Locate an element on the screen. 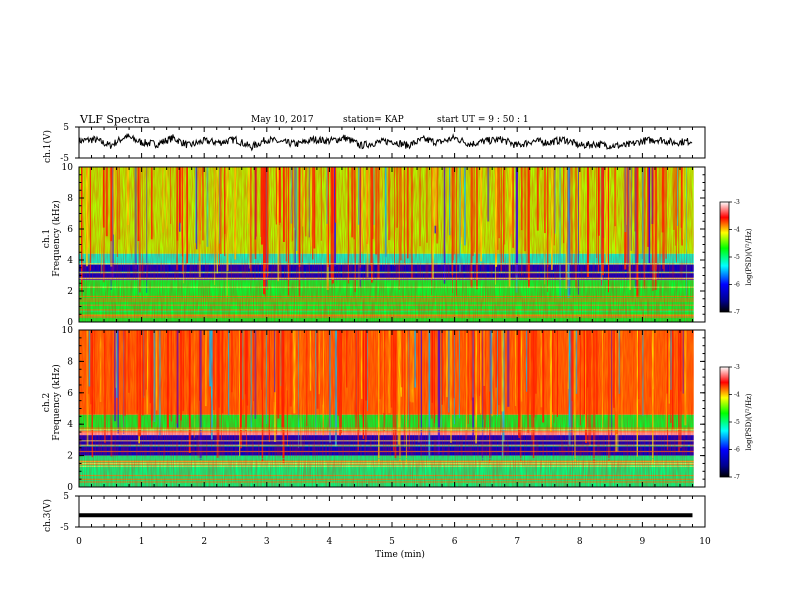 The height and width of the screenshot is (612, 792). recording-date: May 10, 2017 is located at coordinates (282, 120).